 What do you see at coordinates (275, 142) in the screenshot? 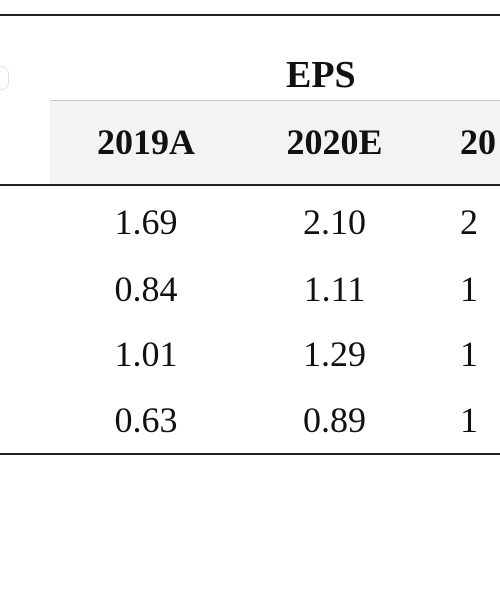
I see `column-header-band` at bounding box center [275, 142].